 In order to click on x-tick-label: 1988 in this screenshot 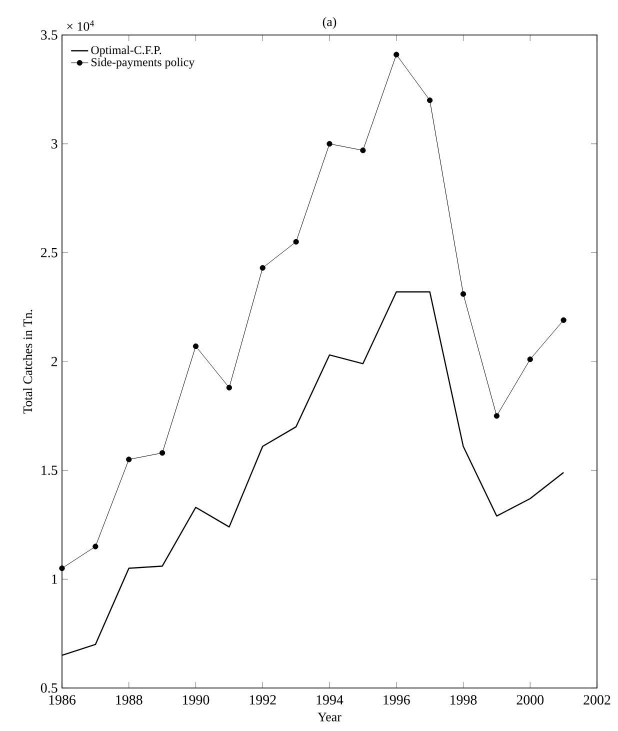, I will do `click(129, 700)`.